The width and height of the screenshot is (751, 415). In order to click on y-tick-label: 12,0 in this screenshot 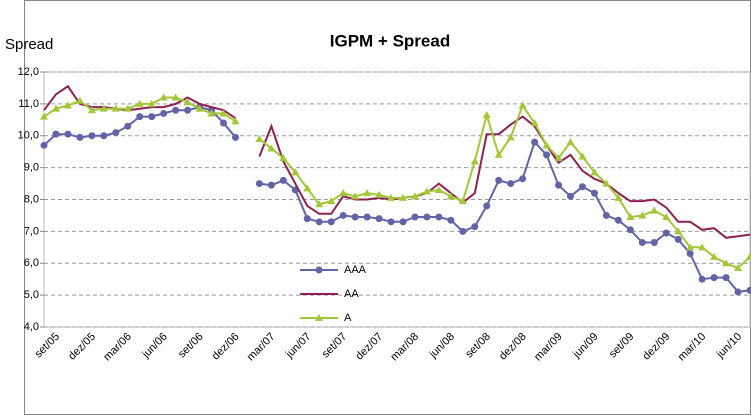, I will do `click(28, 72)`.